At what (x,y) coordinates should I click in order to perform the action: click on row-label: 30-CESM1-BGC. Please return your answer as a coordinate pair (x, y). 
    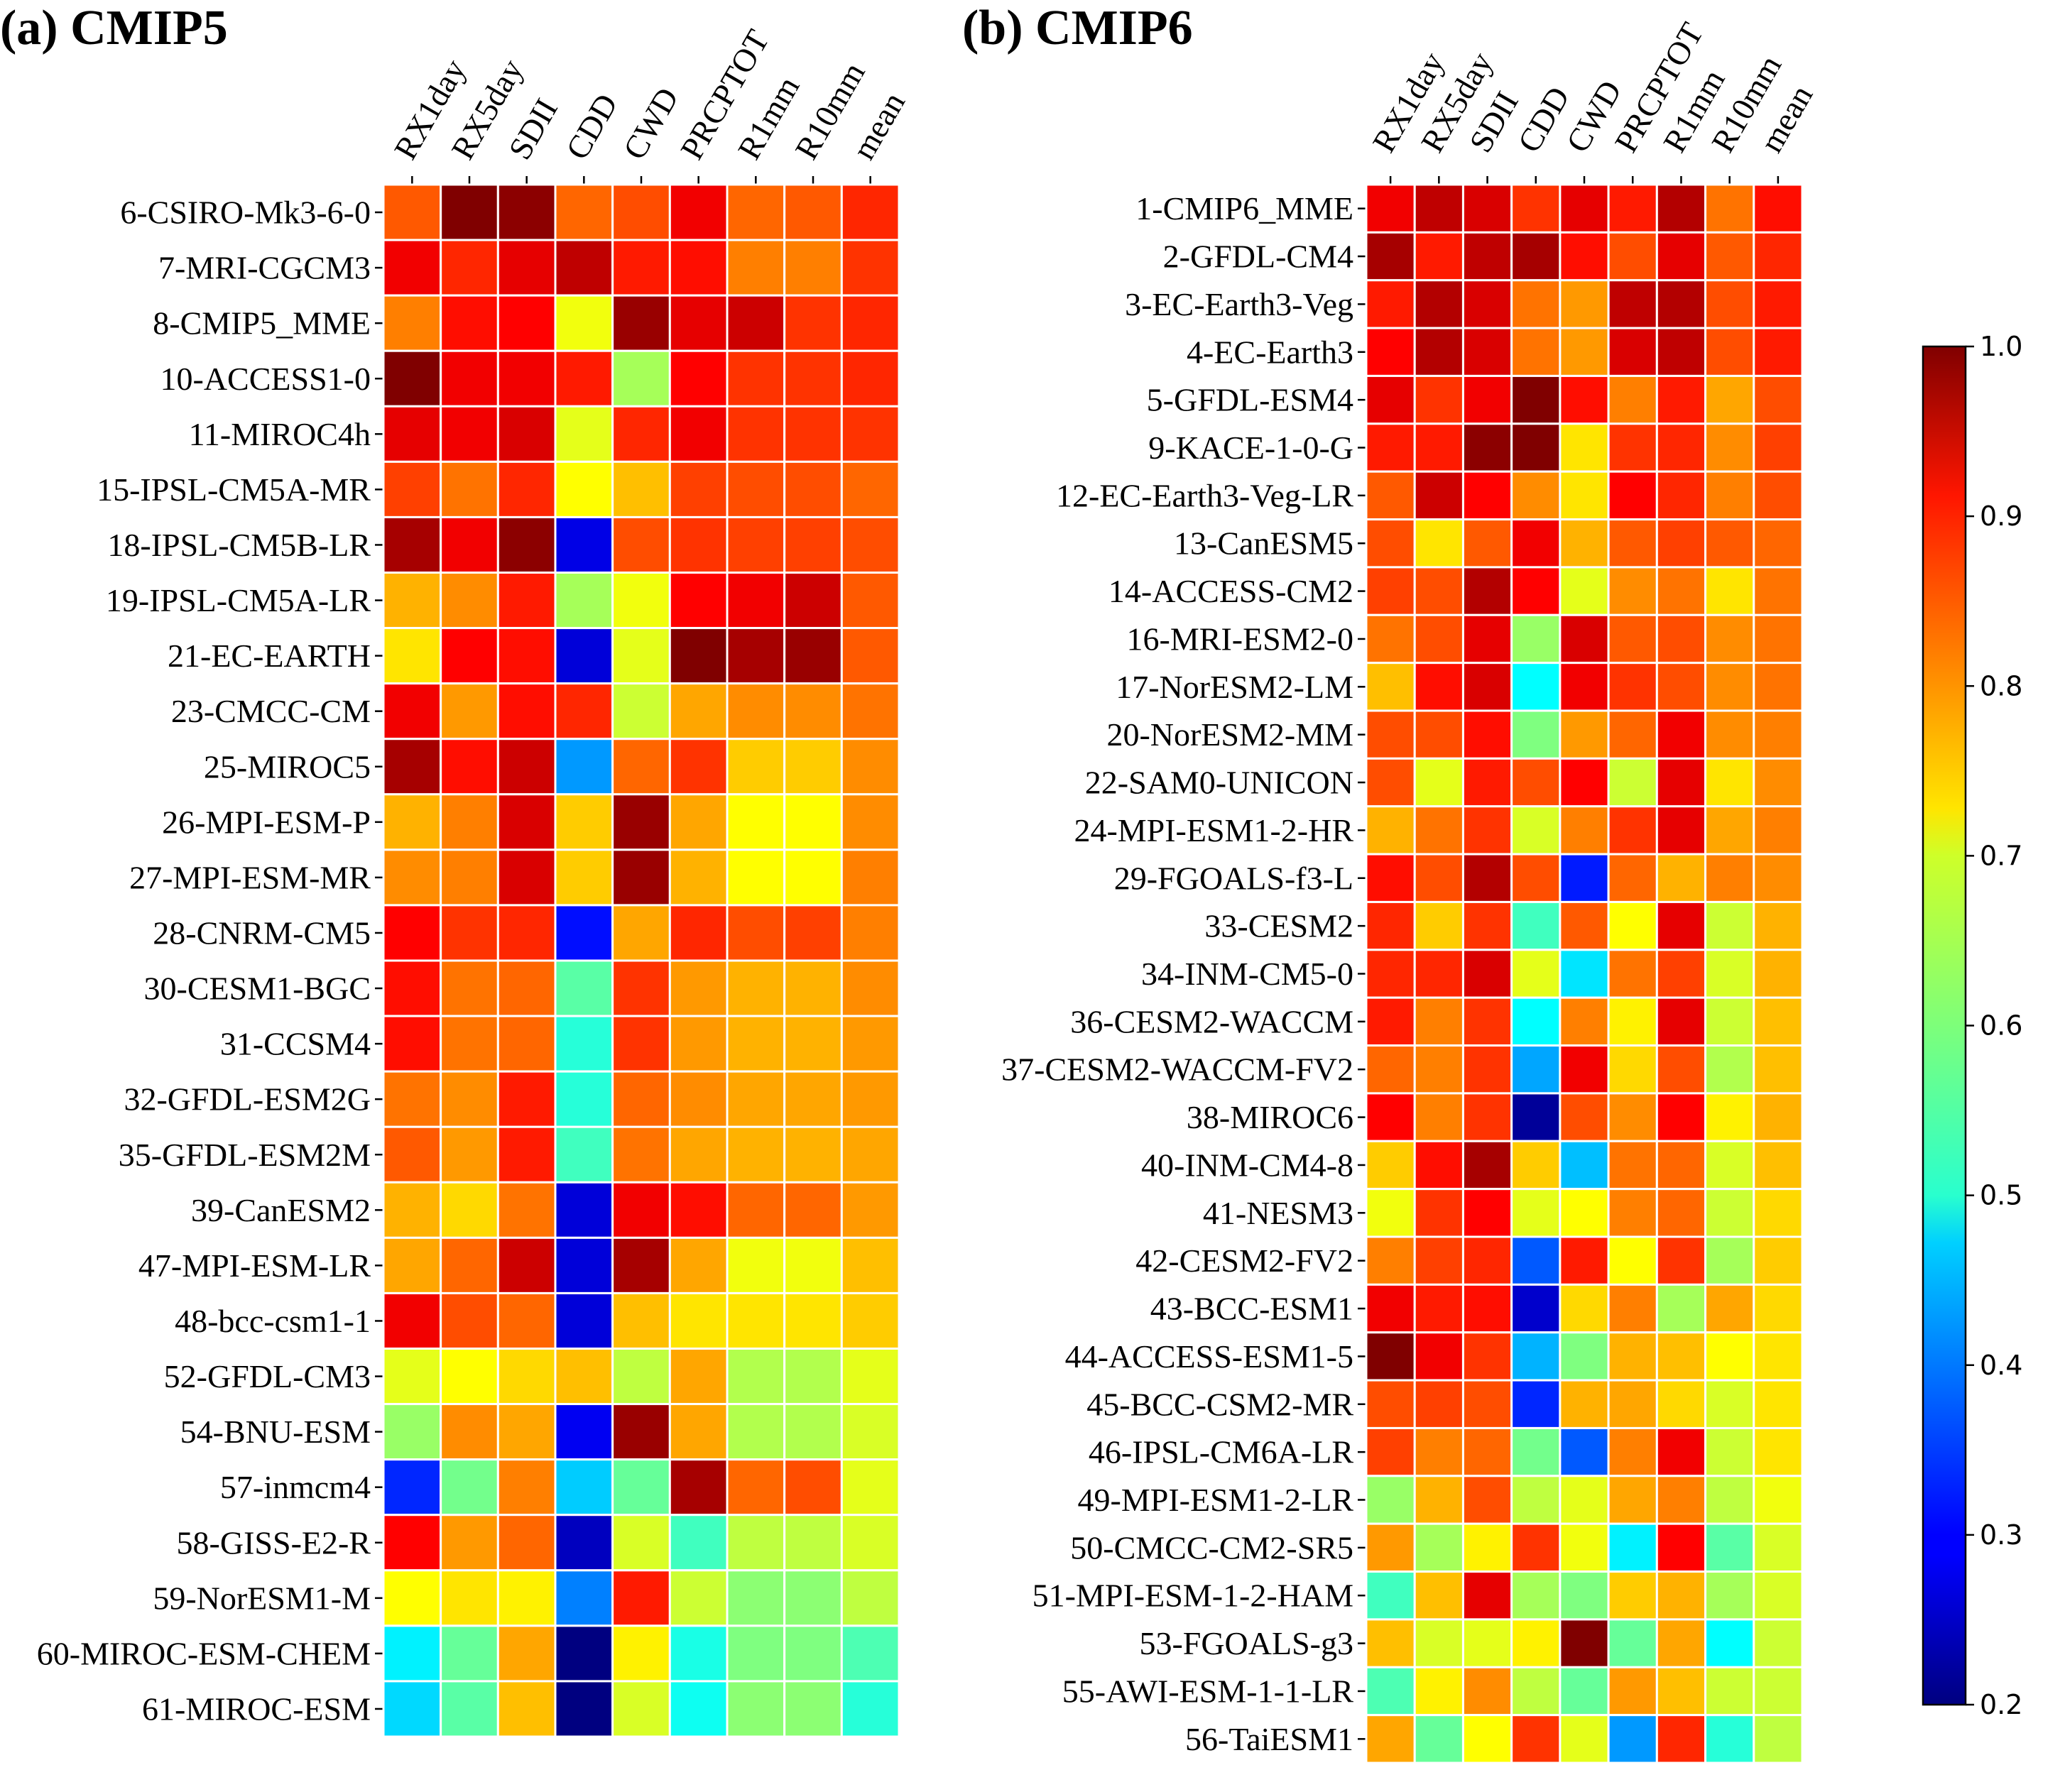
    Looking at the image, I should click on (257, 989).